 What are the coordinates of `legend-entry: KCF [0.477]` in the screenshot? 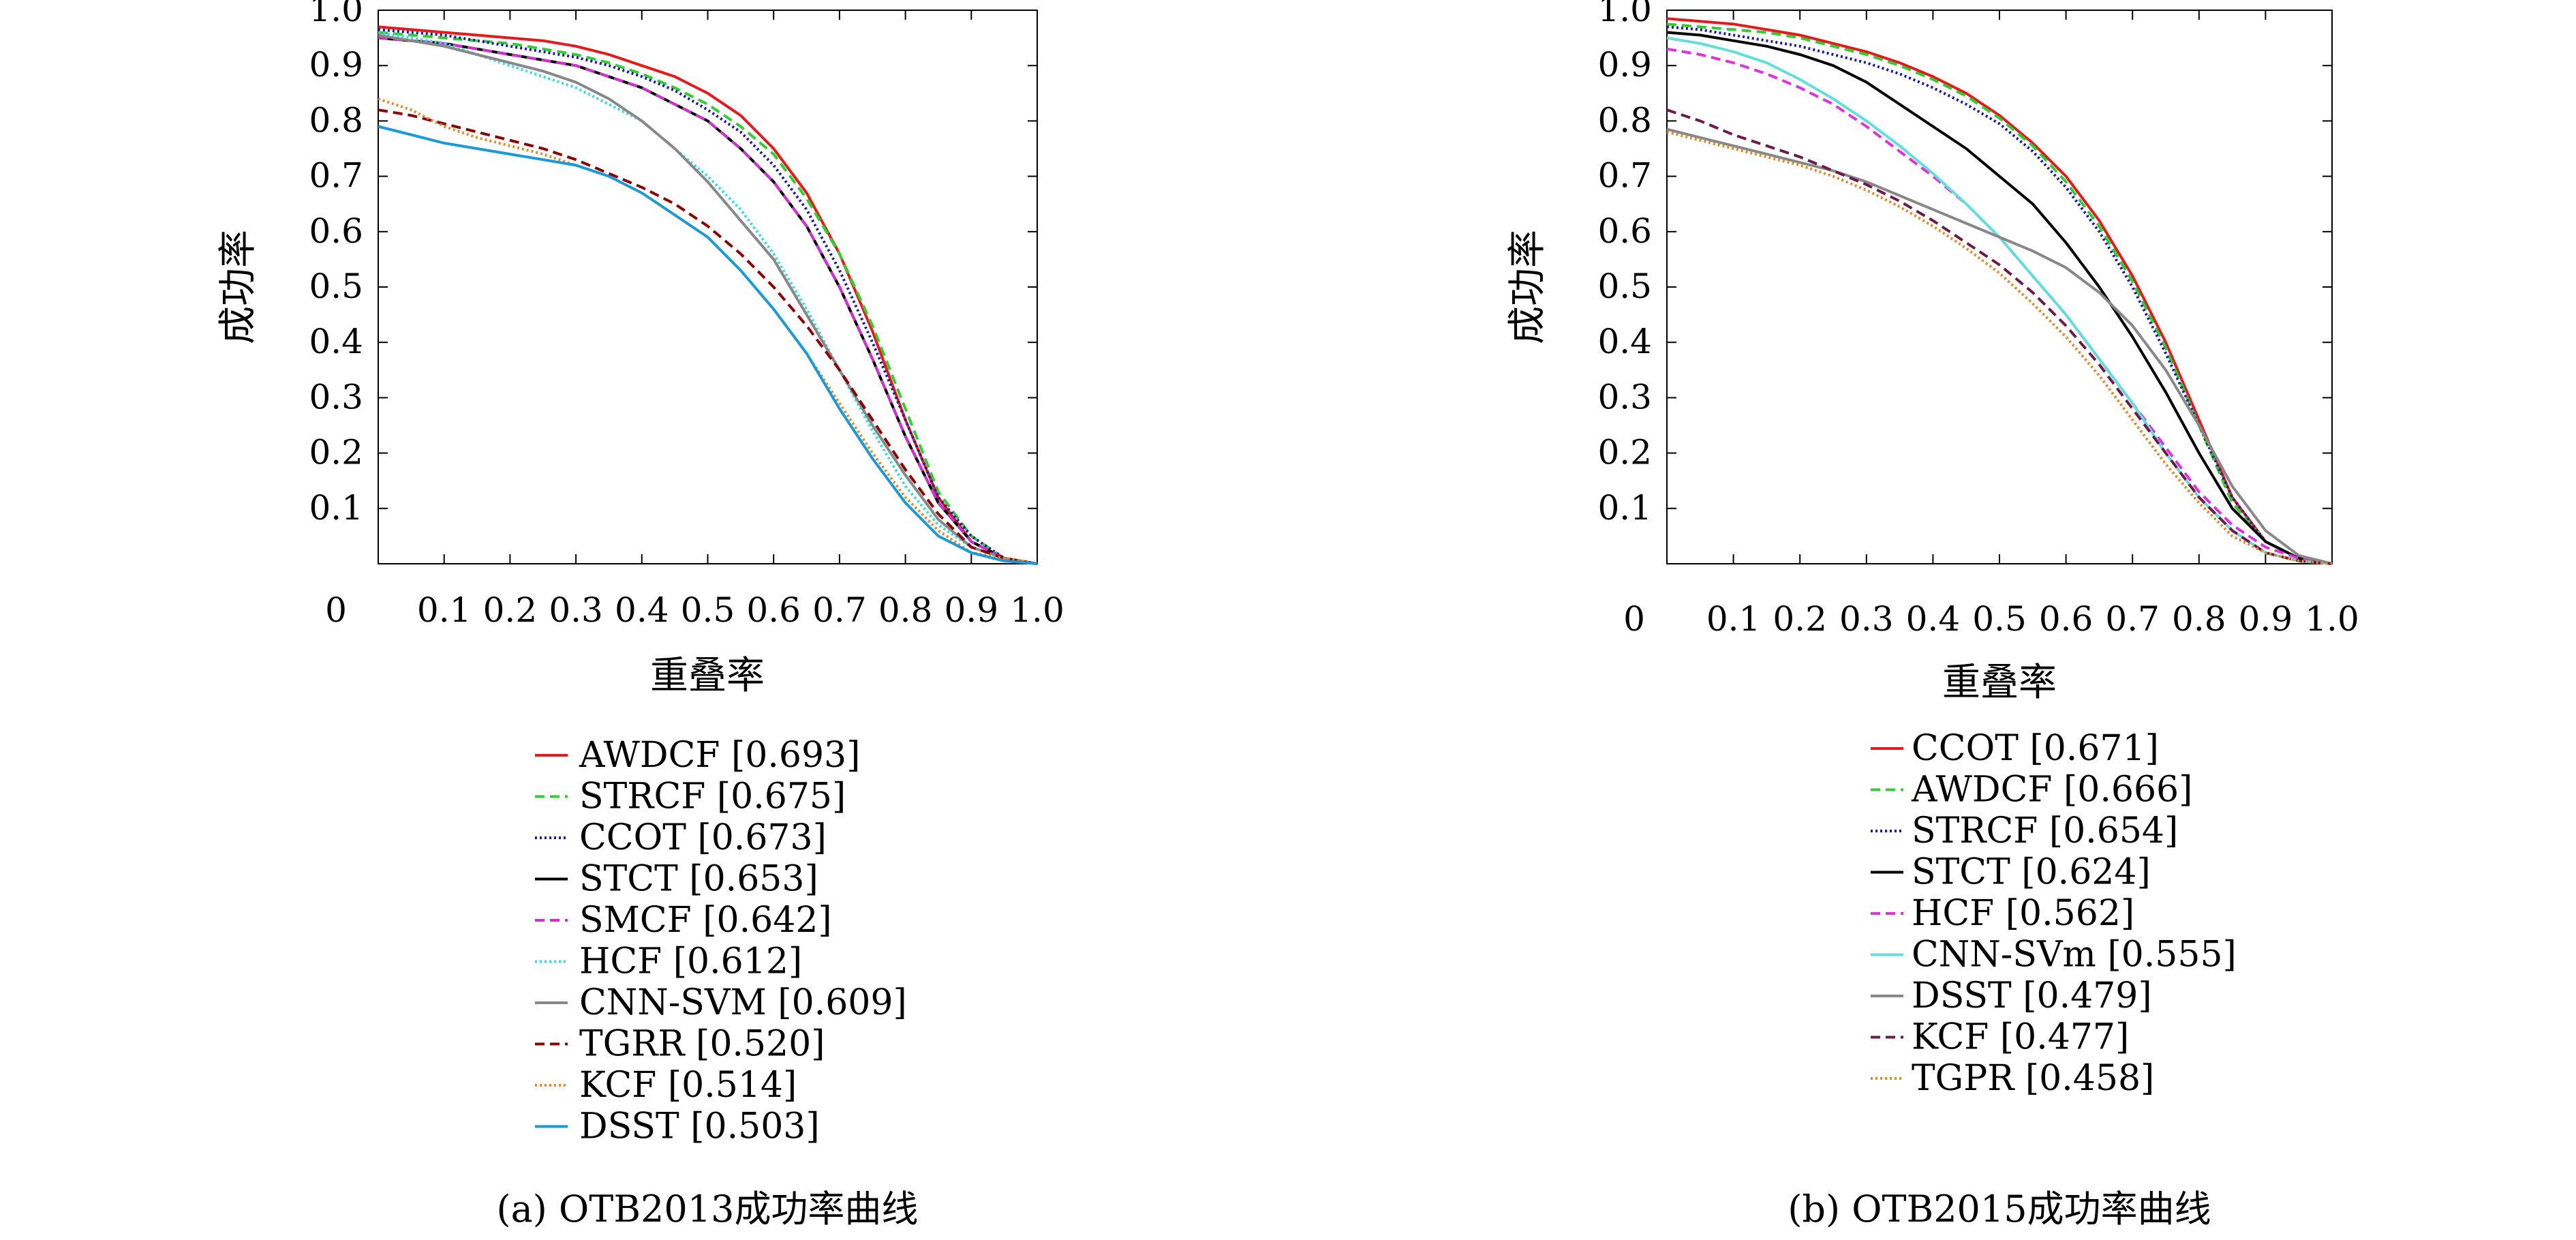 It's located at (2021, 1037).